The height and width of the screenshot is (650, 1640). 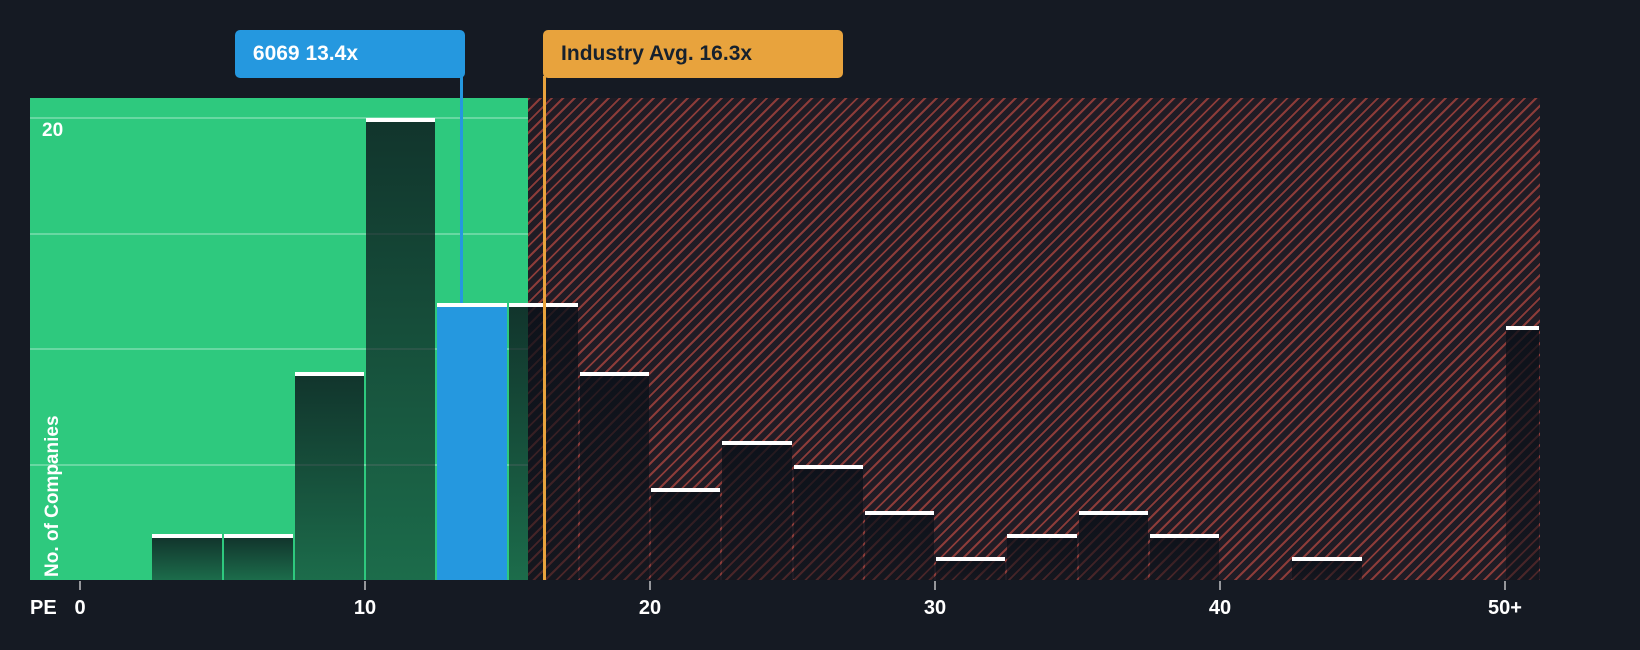 What do you see at coordinates (1042, 556) in the screenshot?
I see `histogram-bar-pe-32.5` at bounding box center [1042, 556].